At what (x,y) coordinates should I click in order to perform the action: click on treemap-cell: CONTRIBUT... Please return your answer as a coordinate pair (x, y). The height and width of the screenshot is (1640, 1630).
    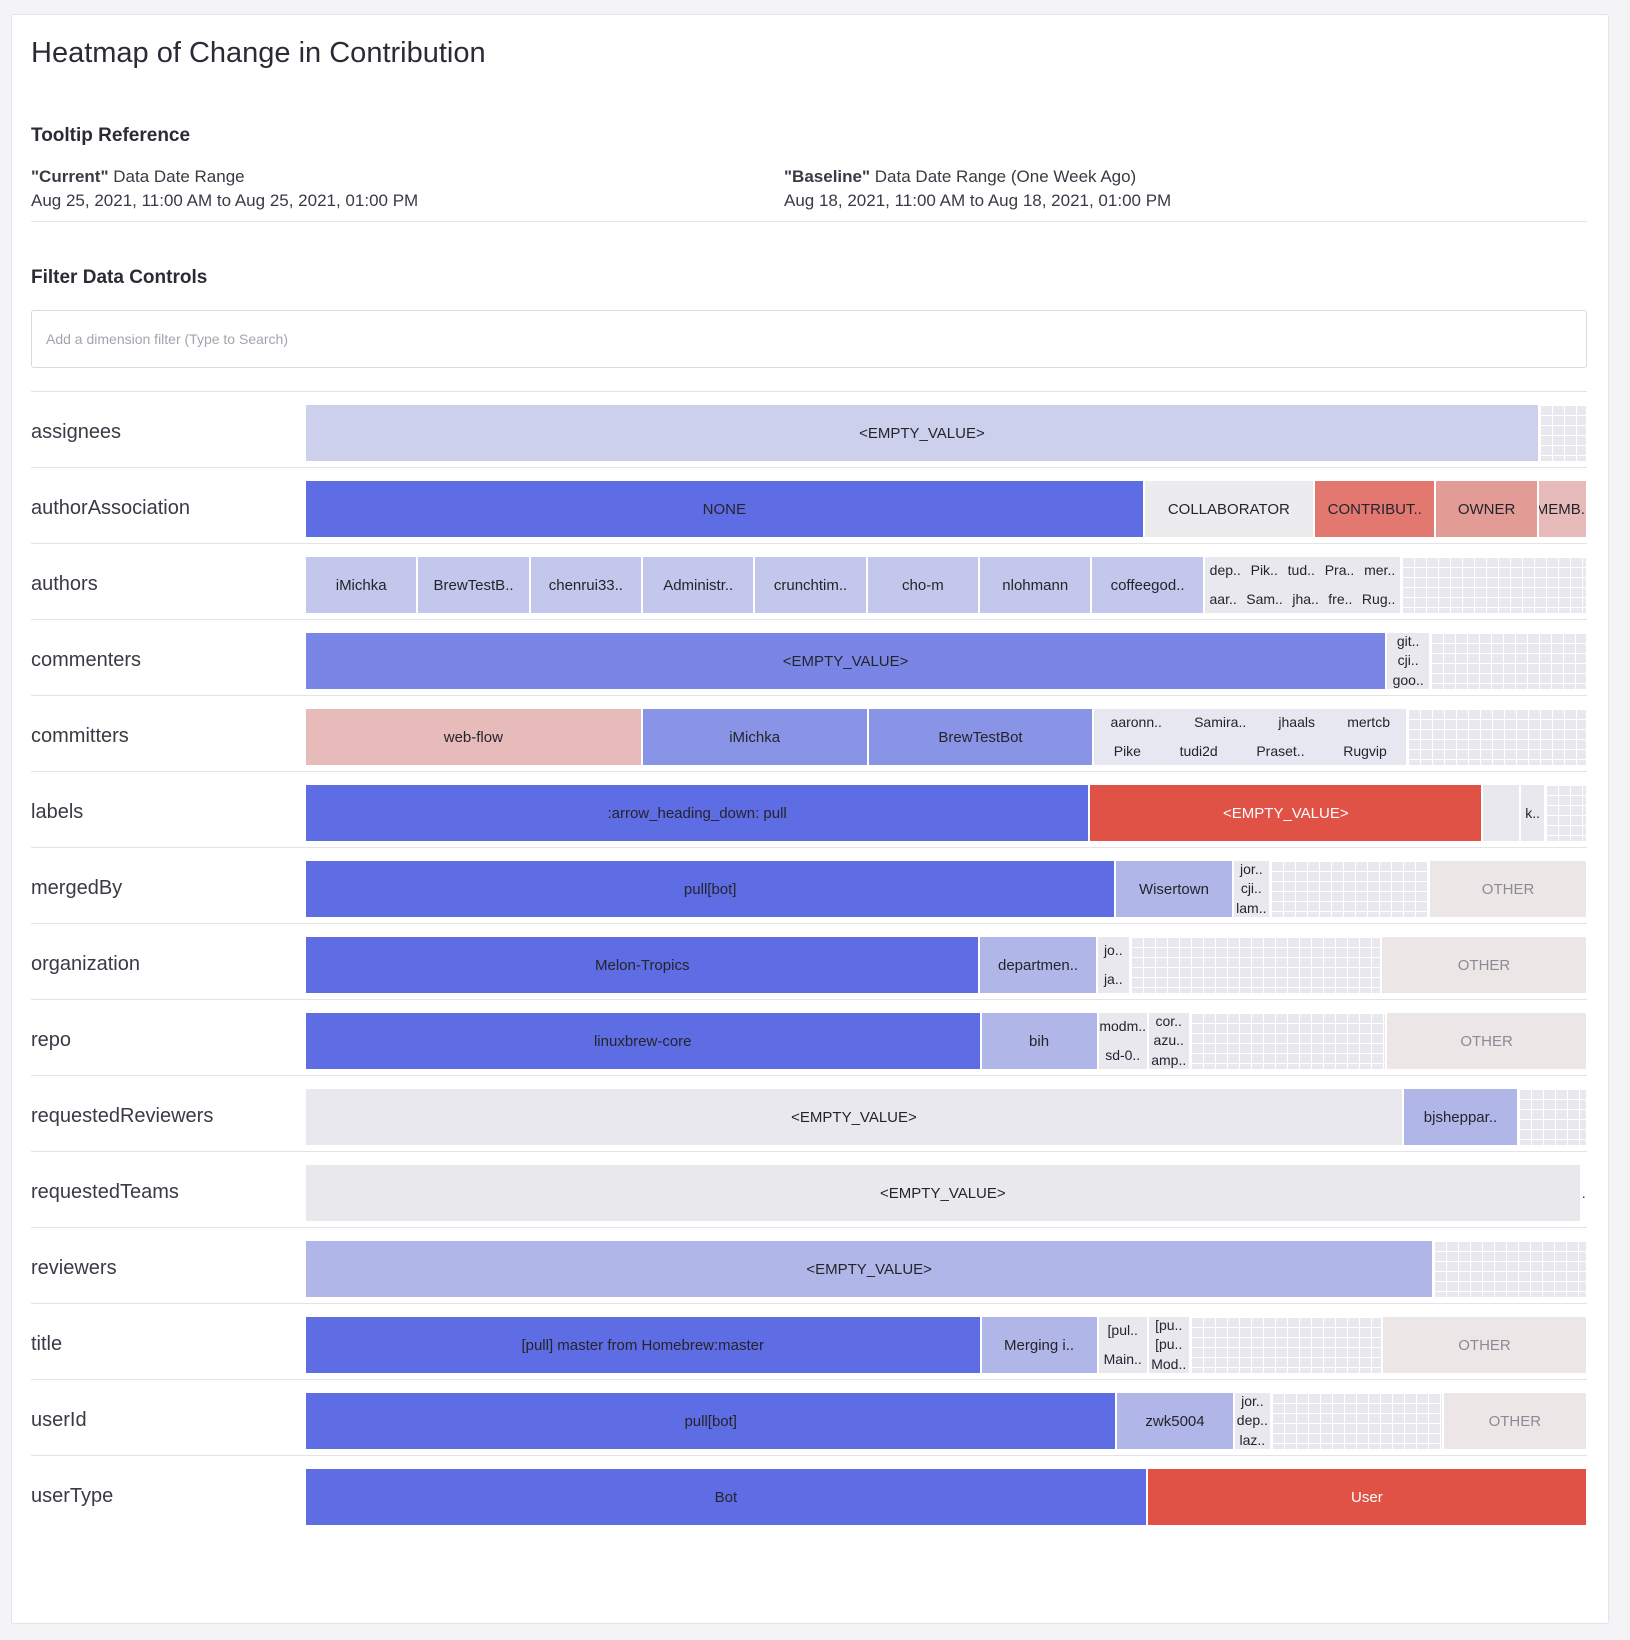
    Looking at the image, I should click on (1375, 509).